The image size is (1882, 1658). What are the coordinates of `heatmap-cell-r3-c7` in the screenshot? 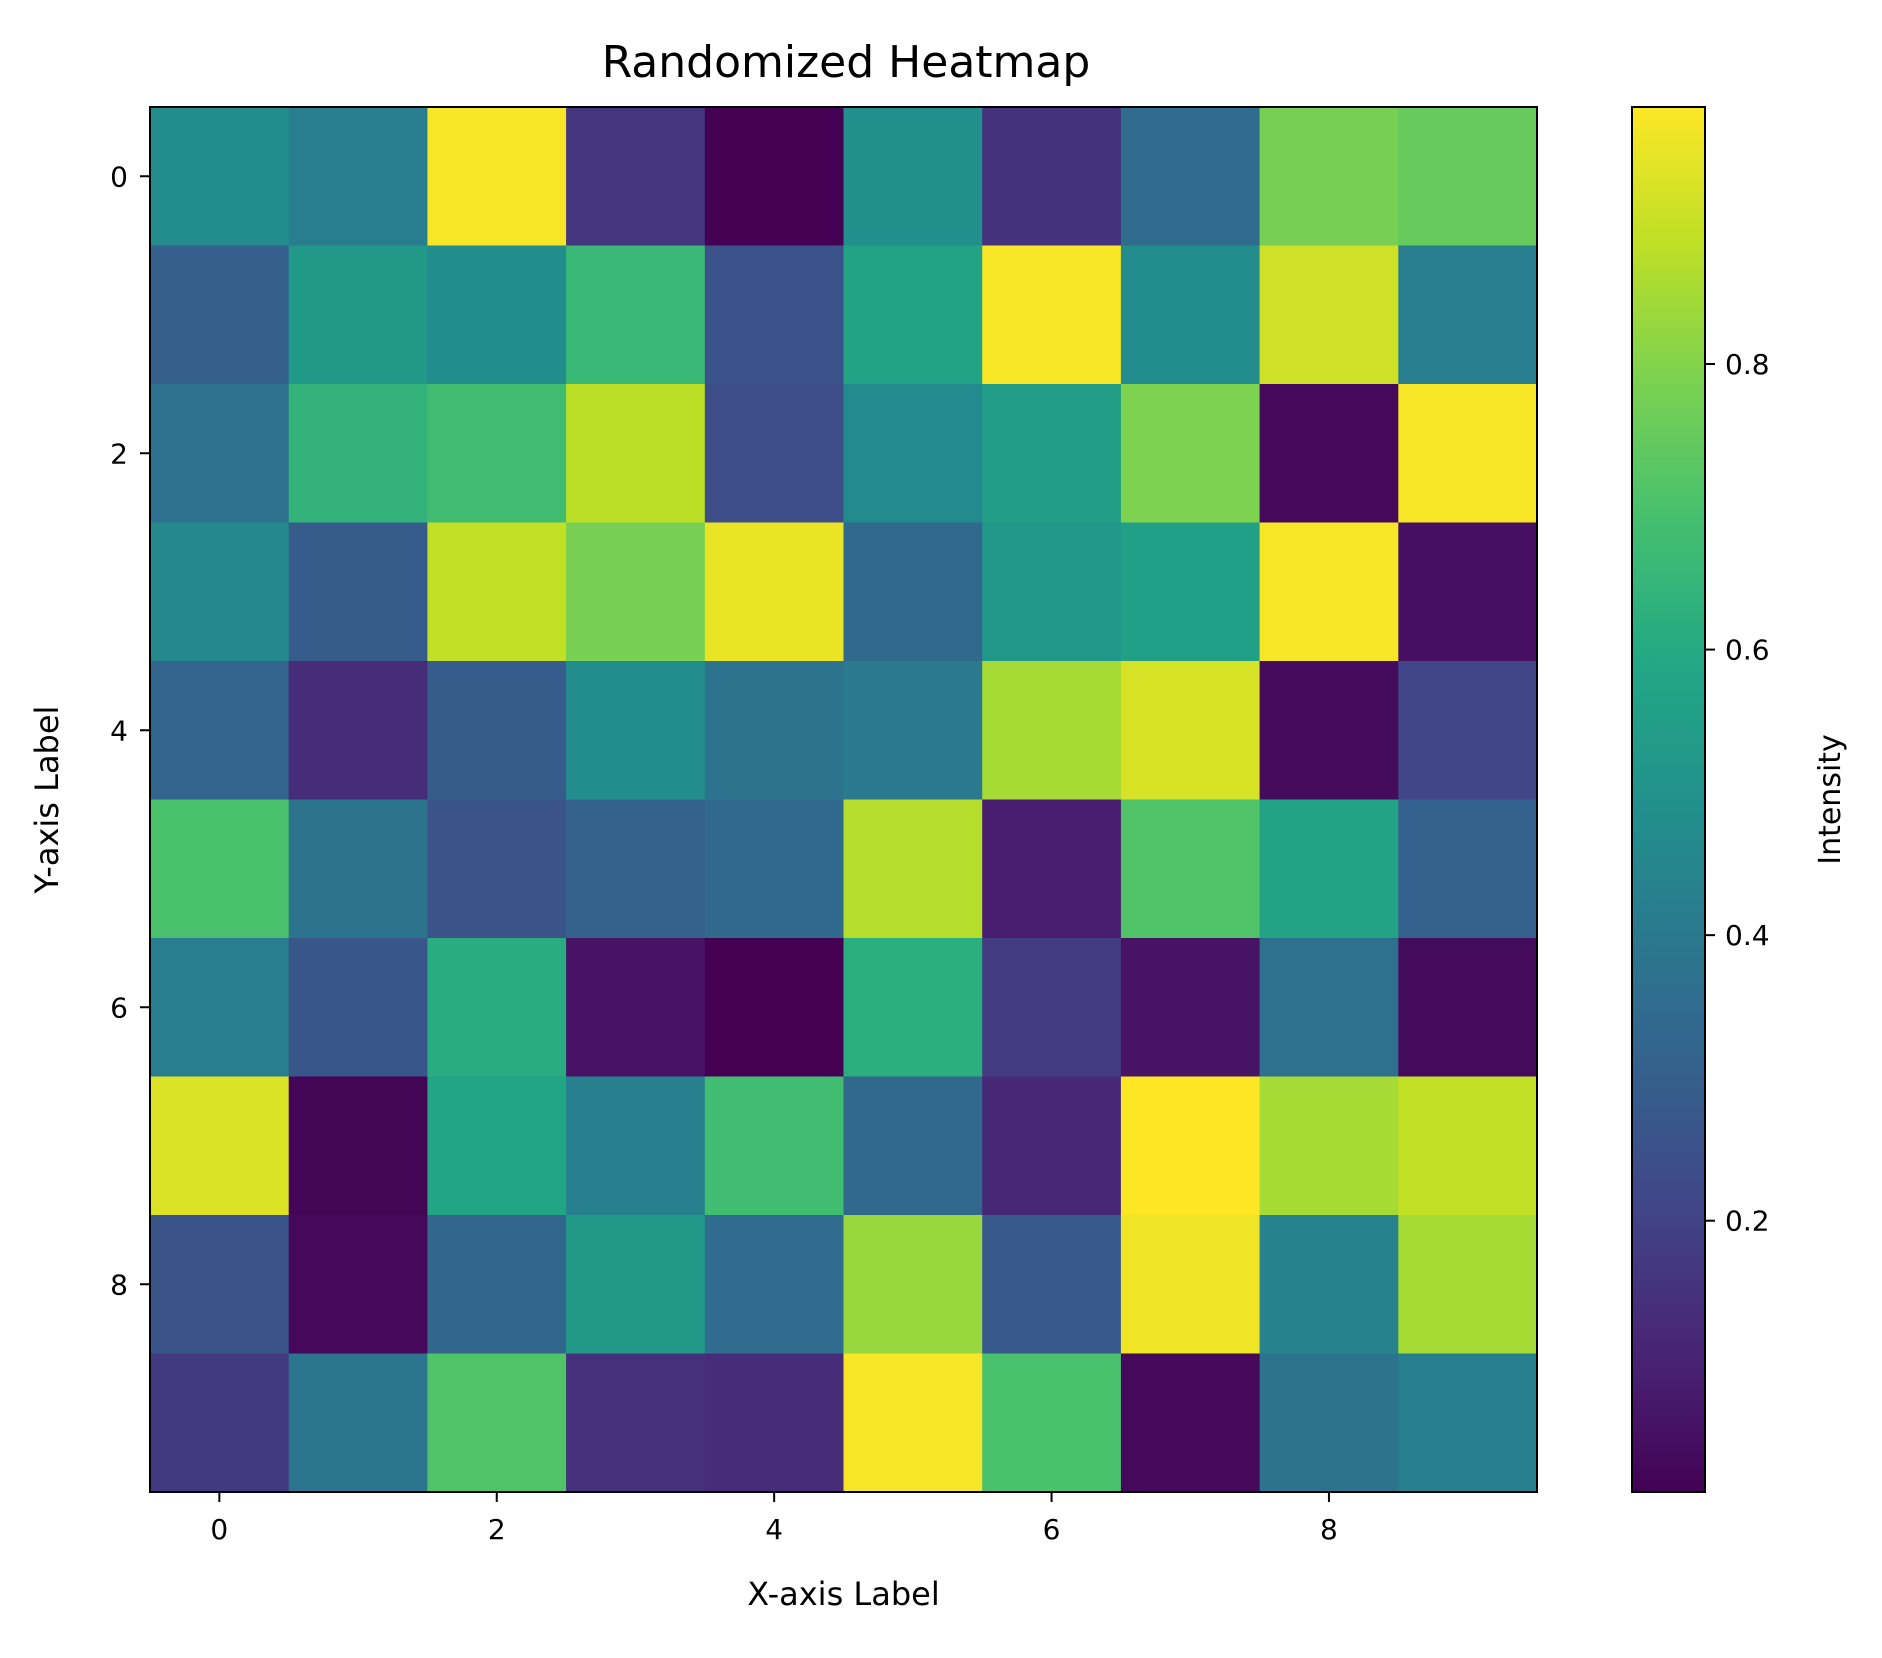 It's located at (1190, 592).